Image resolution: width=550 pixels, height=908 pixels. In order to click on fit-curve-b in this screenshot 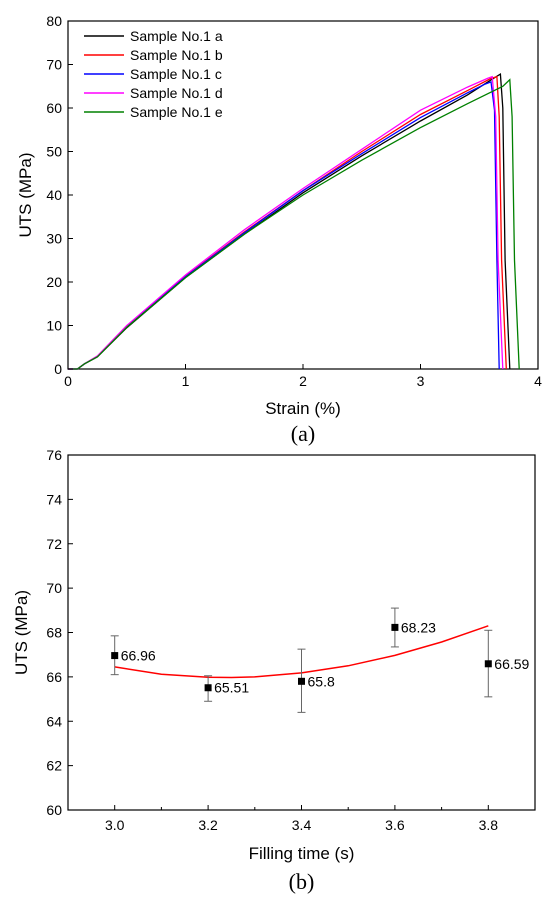, I will do `click(301, 652)`.